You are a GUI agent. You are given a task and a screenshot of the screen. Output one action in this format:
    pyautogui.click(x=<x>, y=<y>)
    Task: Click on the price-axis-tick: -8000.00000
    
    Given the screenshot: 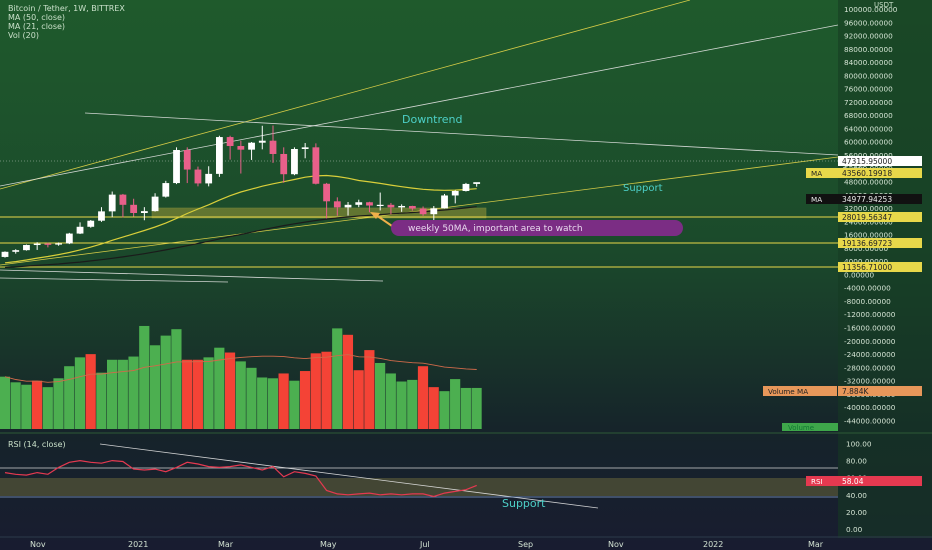 What is the action you would take?
    pyautogui.click(x=867, y=301)
    